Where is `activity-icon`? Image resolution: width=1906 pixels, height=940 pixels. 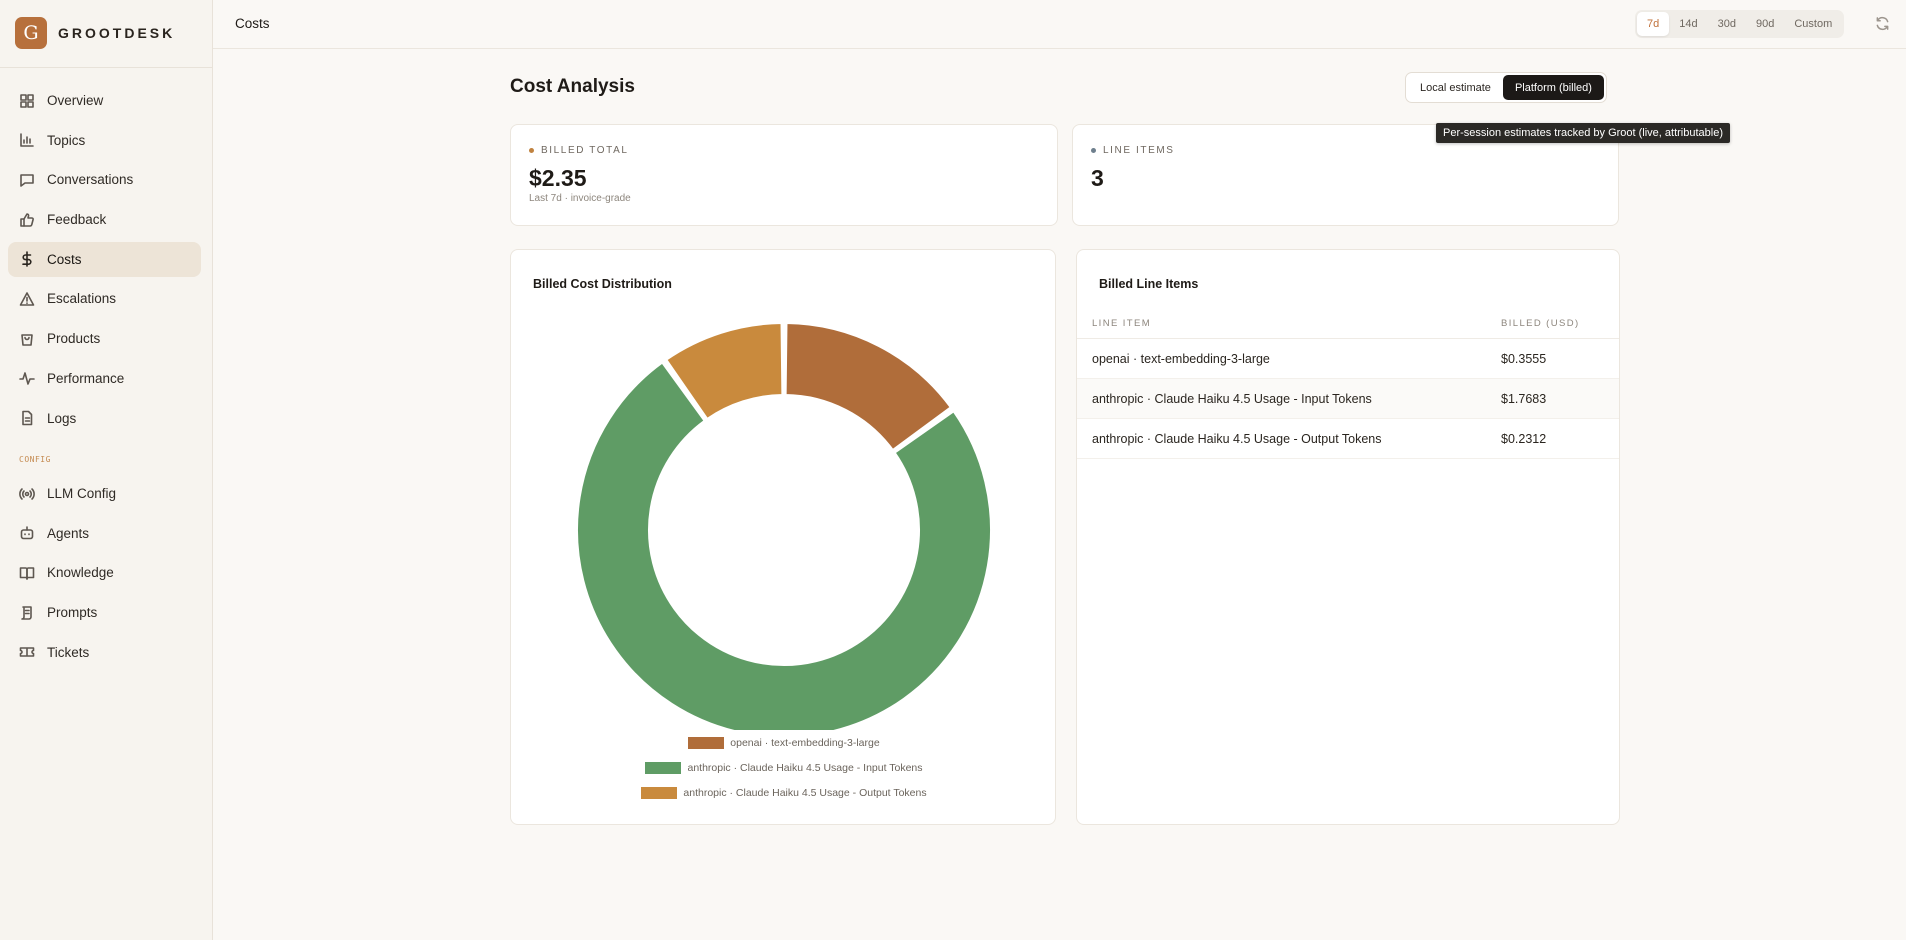
activity-icon is located at coordinates (27, 379).